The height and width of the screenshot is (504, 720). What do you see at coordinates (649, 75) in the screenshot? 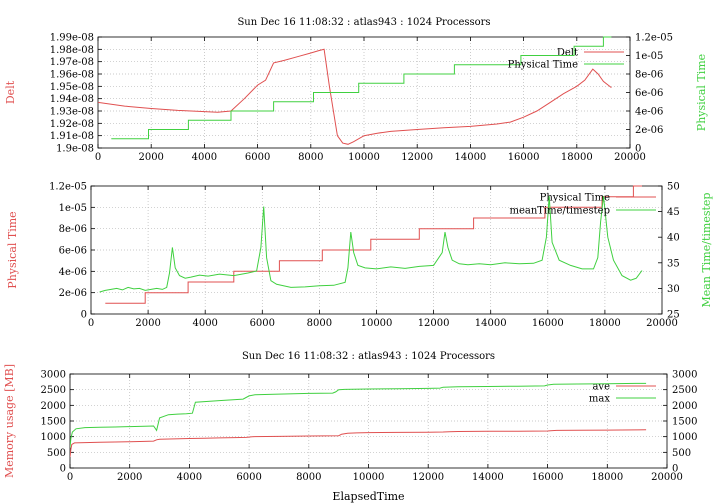
I see `y2-tick-label: 8e-06` at bounding box center [649, 75].